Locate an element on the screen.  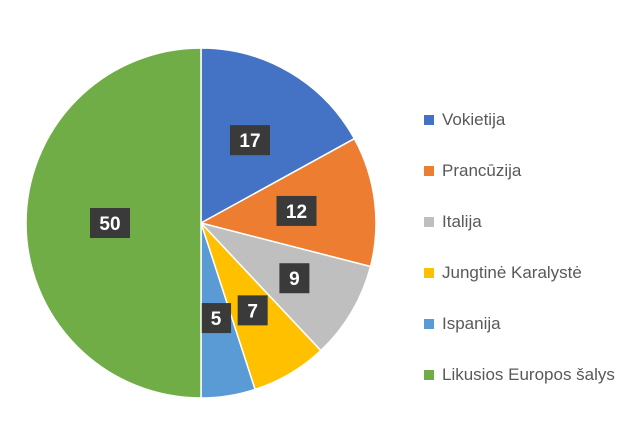
legend-item: Ispanija is located at coordinates (519, 323).